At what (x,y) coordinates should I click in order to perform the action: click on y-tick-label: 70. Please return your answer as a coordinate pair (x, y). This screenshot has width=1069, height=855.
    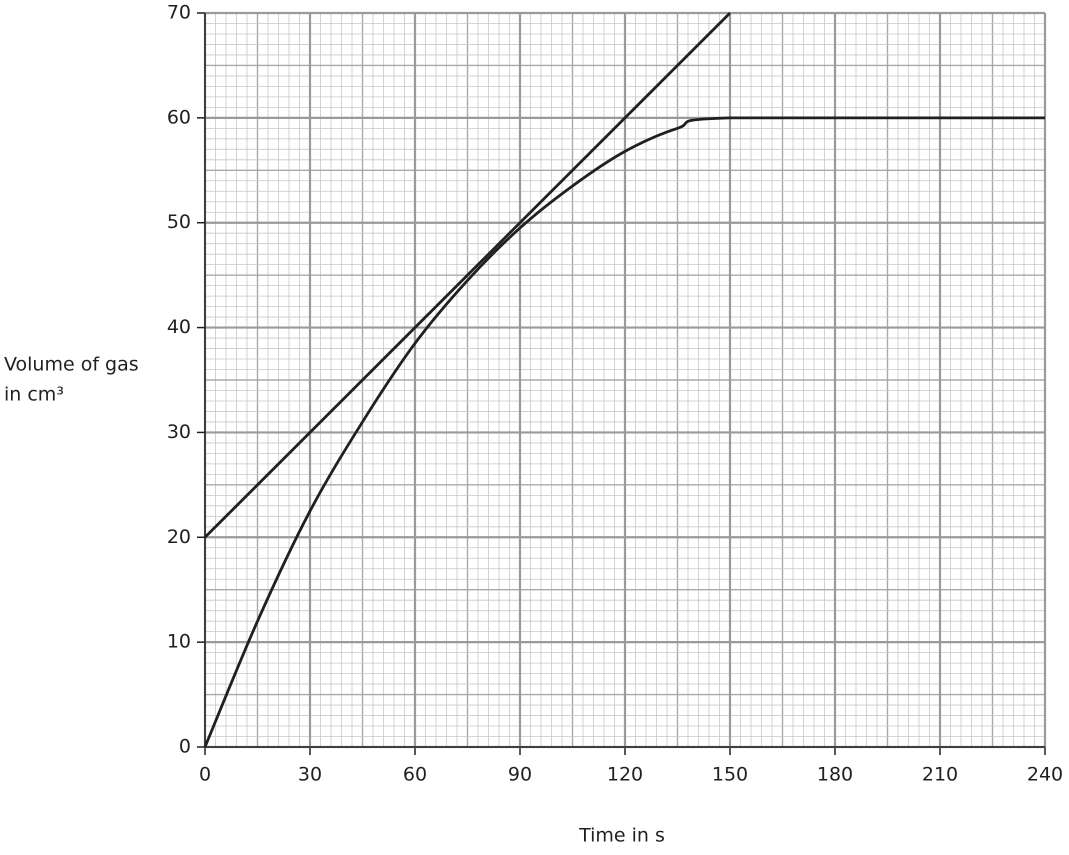
    Looking at the image, I should click on (179, 13).